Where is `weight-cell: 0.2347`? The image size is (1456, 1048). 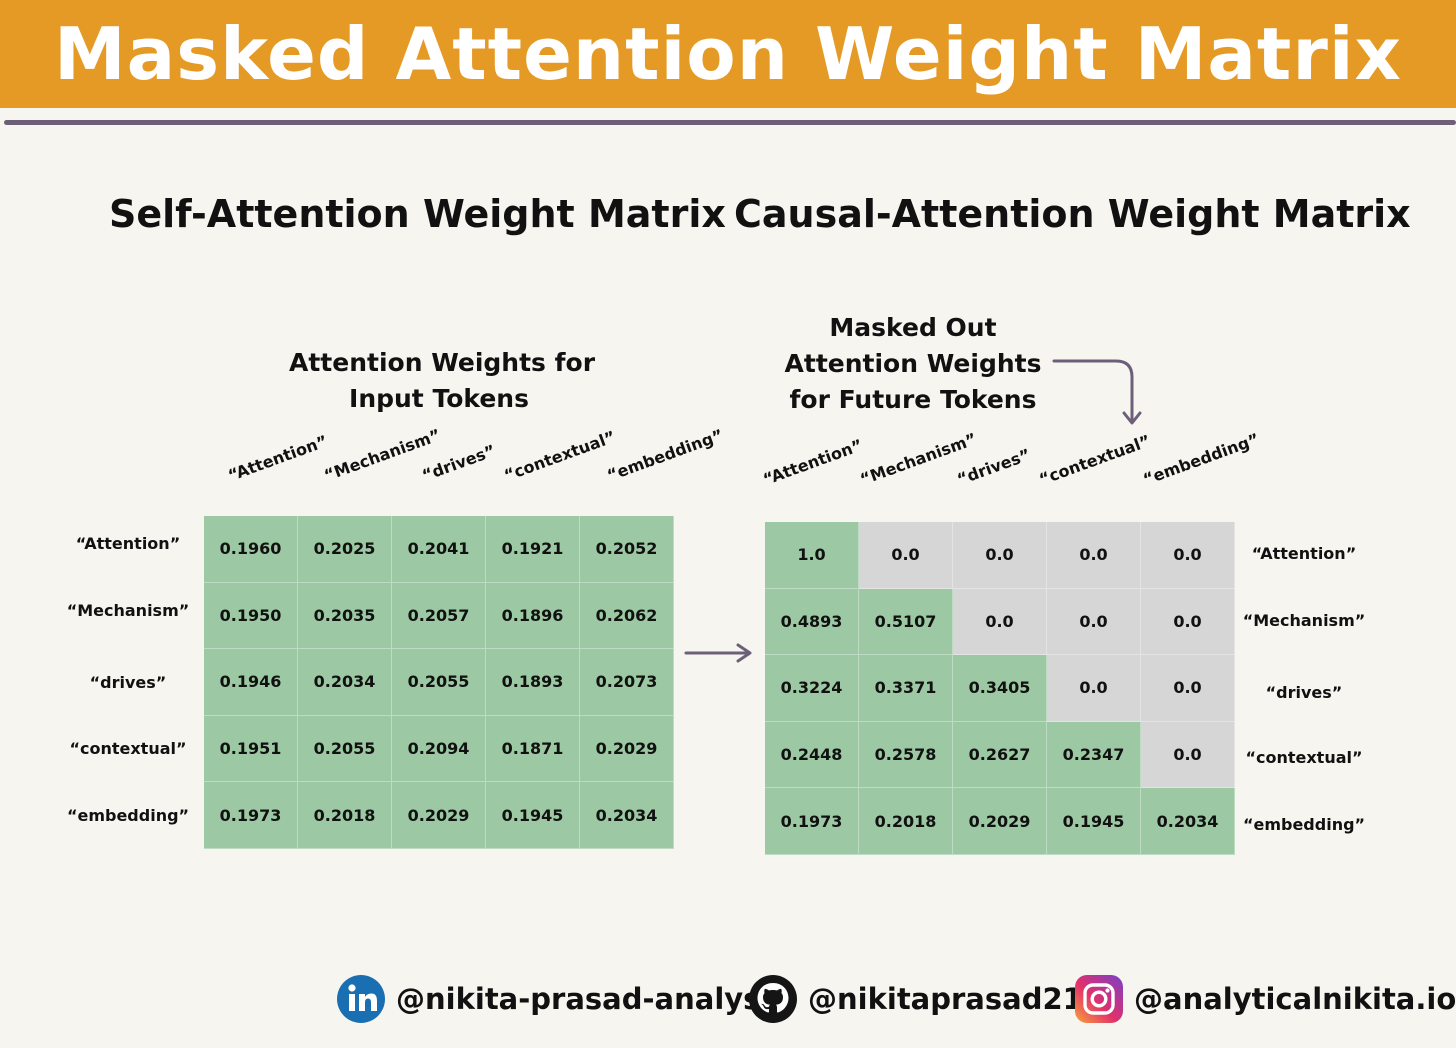
weight-cell: 0.2347 is located at coordinates (1094, 755).